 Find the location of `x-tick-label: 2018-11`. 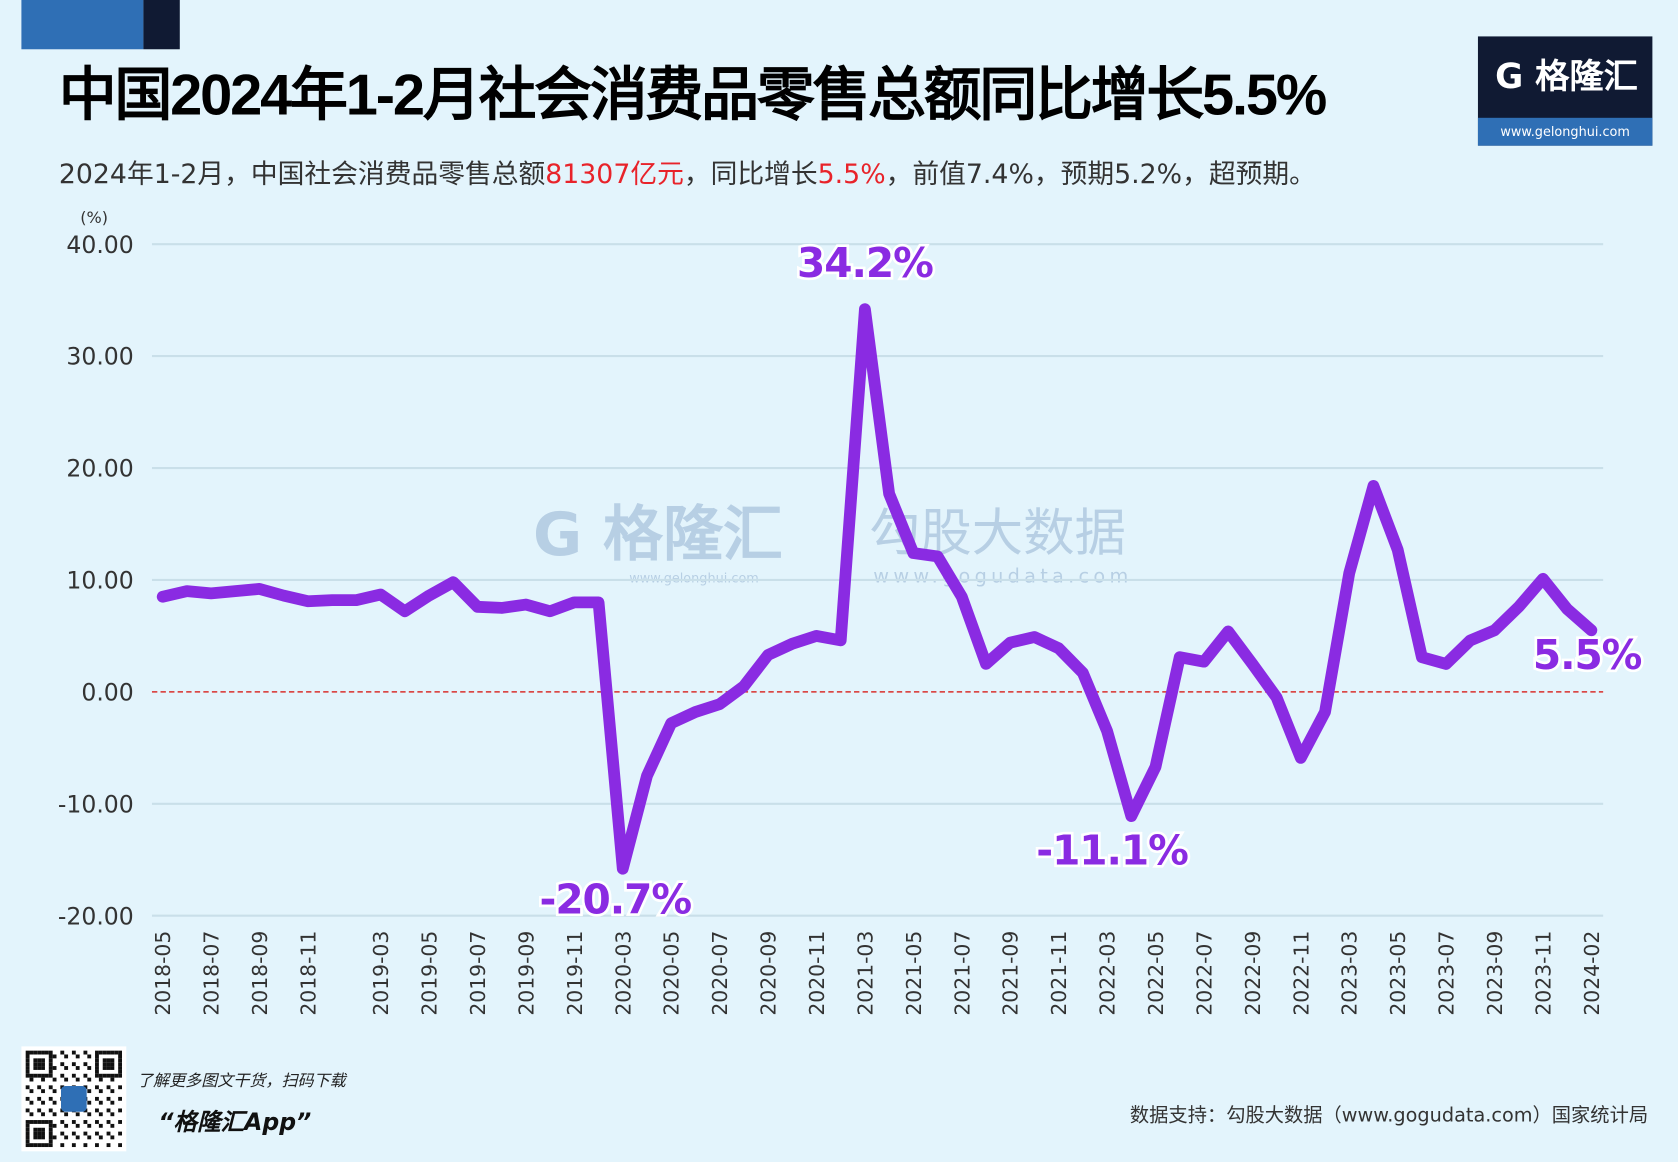

x-tick-label: 2018-11 is located at coordinates (308, 973).